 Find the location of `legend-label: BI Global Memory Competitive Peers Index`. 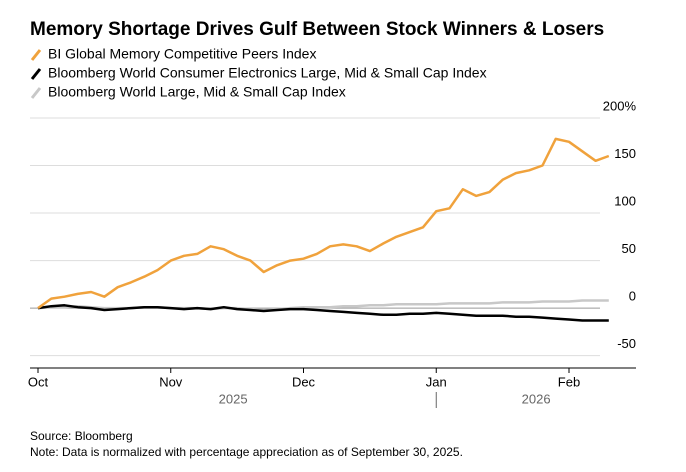

legend-label: BI Global Memory Competitive Peers Index is located at coordinates (182, 54).